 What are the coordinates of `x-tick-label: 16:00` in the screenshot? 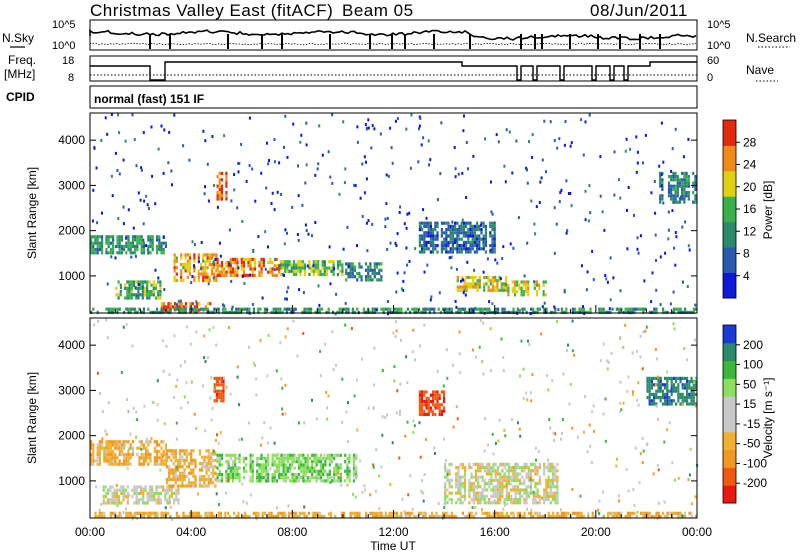 It's located at (495, 532).